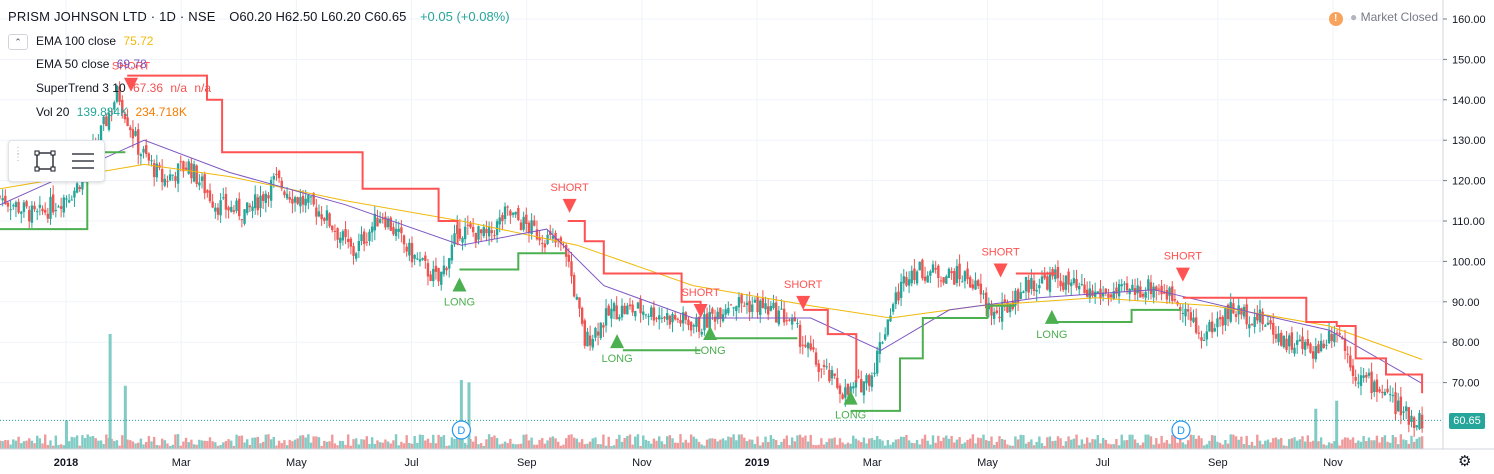 The height and width of the screenshot is (474, 1494). I want to click on legend-volume: Vol 20 139.884K 234.718K, so click(111, 112).